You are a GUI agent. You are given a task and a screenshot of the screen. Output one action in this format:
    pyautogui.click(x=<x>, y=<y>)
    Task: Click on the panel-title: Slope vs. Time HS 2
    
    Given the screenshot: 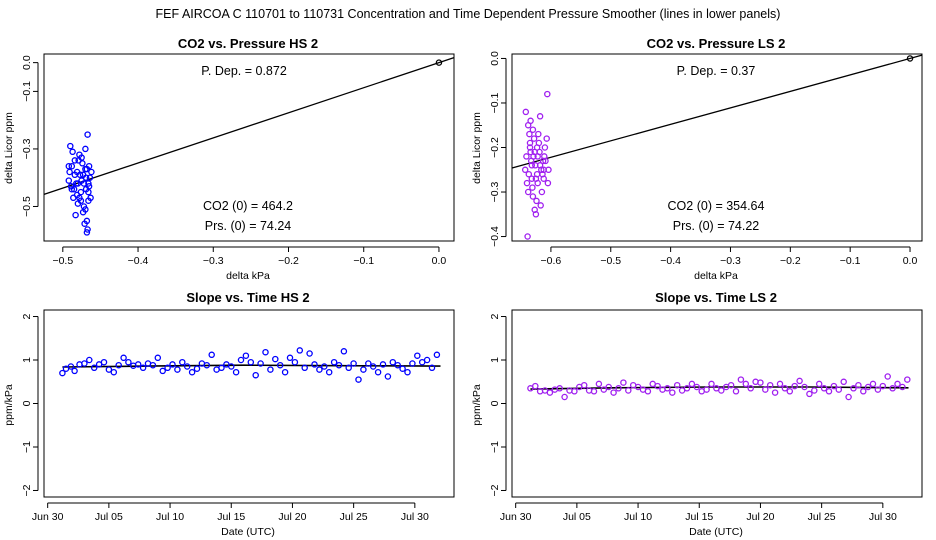 What is the action you would take?
    pyautogui.click(x=247, y=297)
    